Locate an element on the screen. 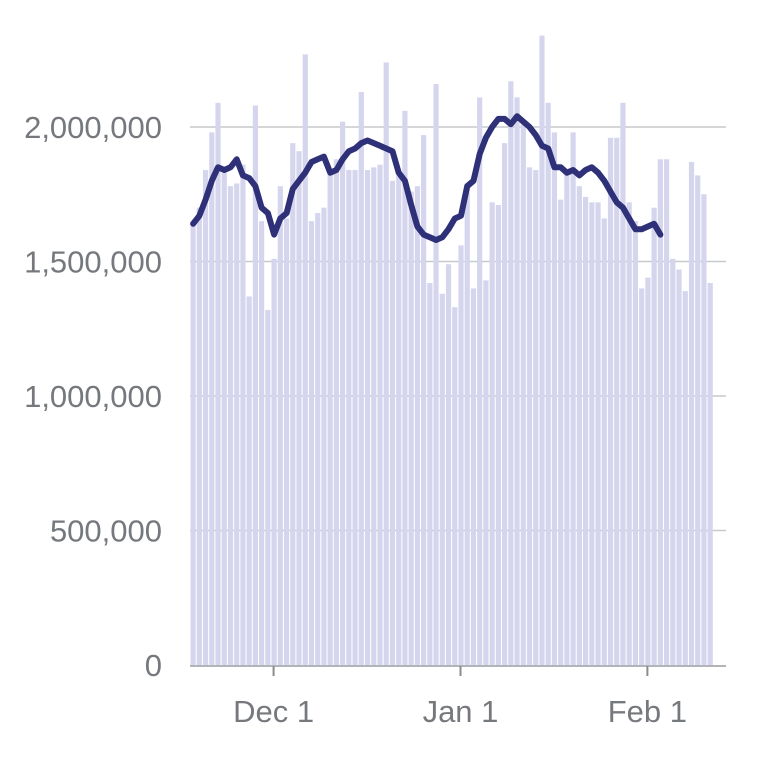 This screenshot has width=768, height=768. y-tick-label: 1,000,000 is located at coordinates (93, 396).